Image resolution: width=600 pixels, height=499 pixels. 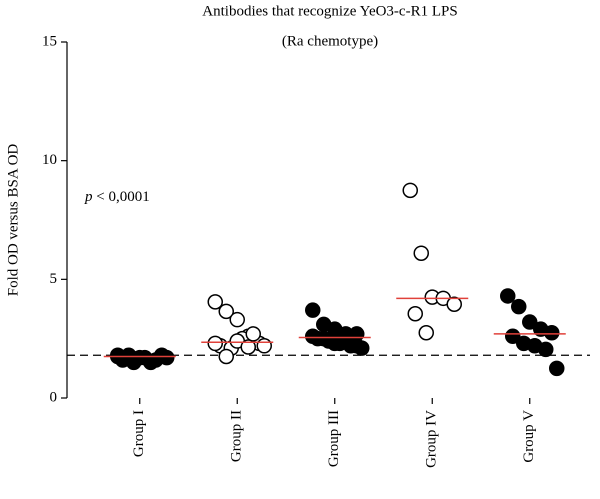 I want to click on chart-title: Antibodies that recognize YeO3-c-R1 LPS, so click(x=329, y=11).